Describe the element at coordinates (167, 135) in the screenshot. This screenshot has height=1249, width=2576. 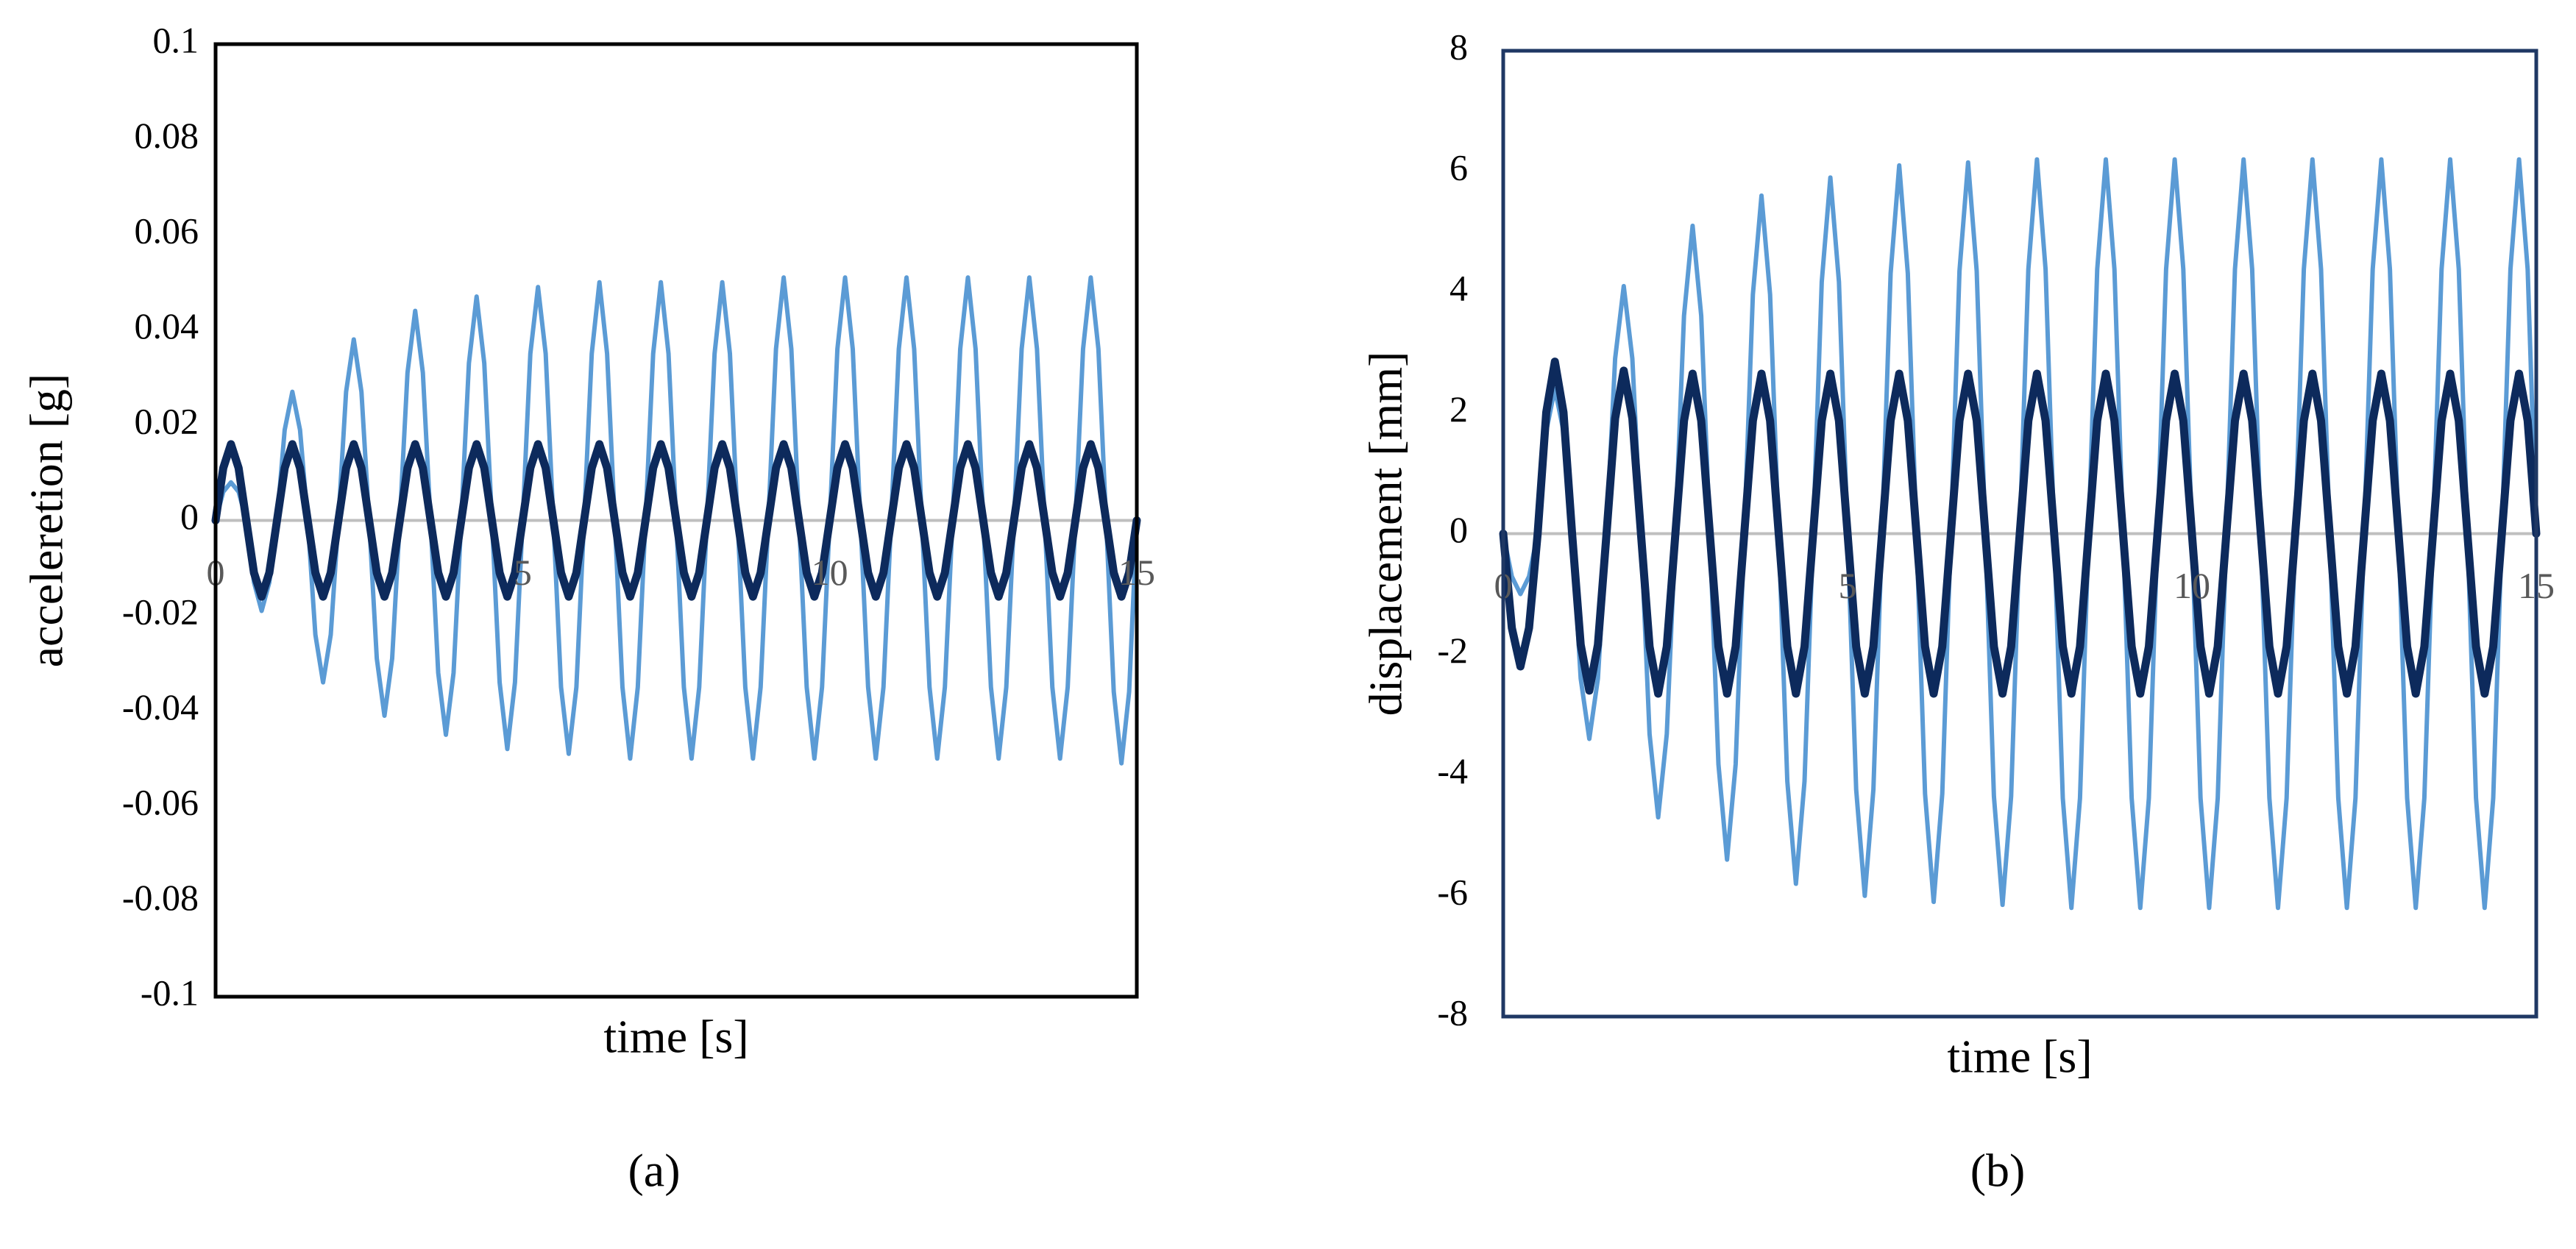
I see `y-tick-label: 0.08` at that location.